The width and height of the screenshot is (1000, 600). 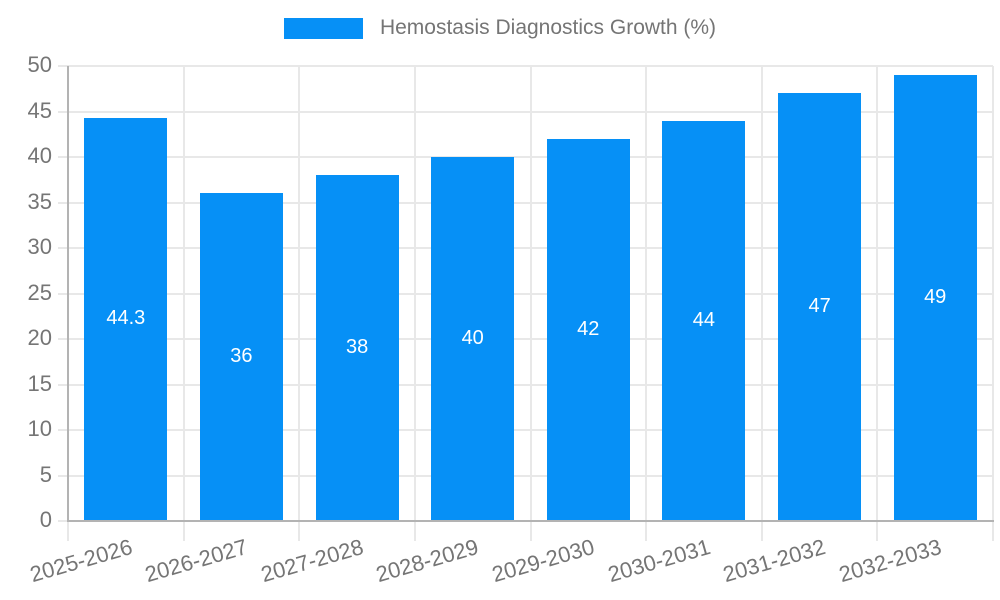 What do you see at coordinates (890, 561) in the screenshot?
I see `x-tick-label: 2032-2033` at bounding box center [890, 561].